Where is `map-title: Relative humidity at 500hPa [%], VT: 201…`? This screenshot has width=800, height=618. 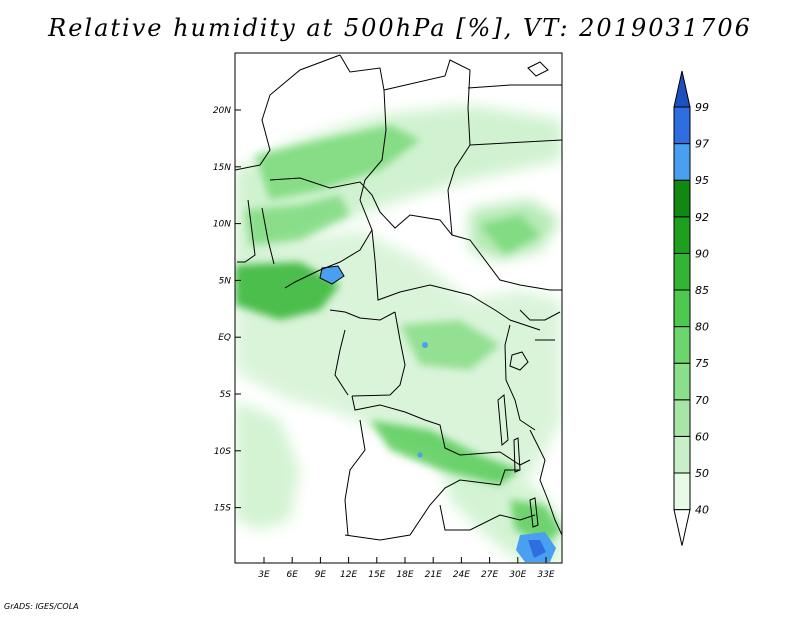 map-title: Relative humidity at 500hPa [%], VT: 201… is located at coordinates (400, 28).